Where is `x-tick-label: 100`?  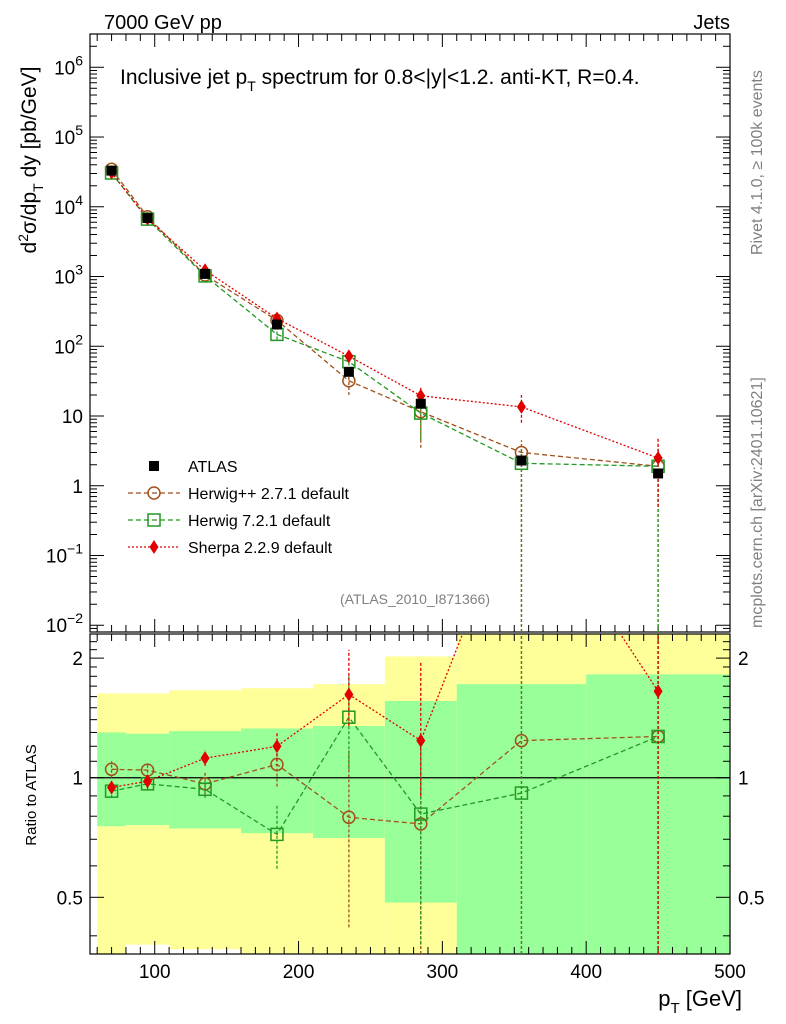
x-tick-label: 100 is located at coordinates (155, 972).